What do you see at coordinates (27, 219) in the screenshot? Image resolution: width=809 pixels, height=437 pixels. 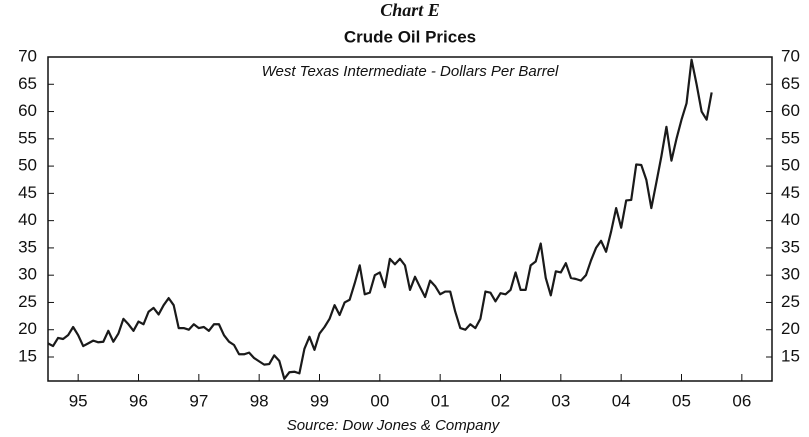 I see `y-tick-label: 40` at bounding box center [27, 219].